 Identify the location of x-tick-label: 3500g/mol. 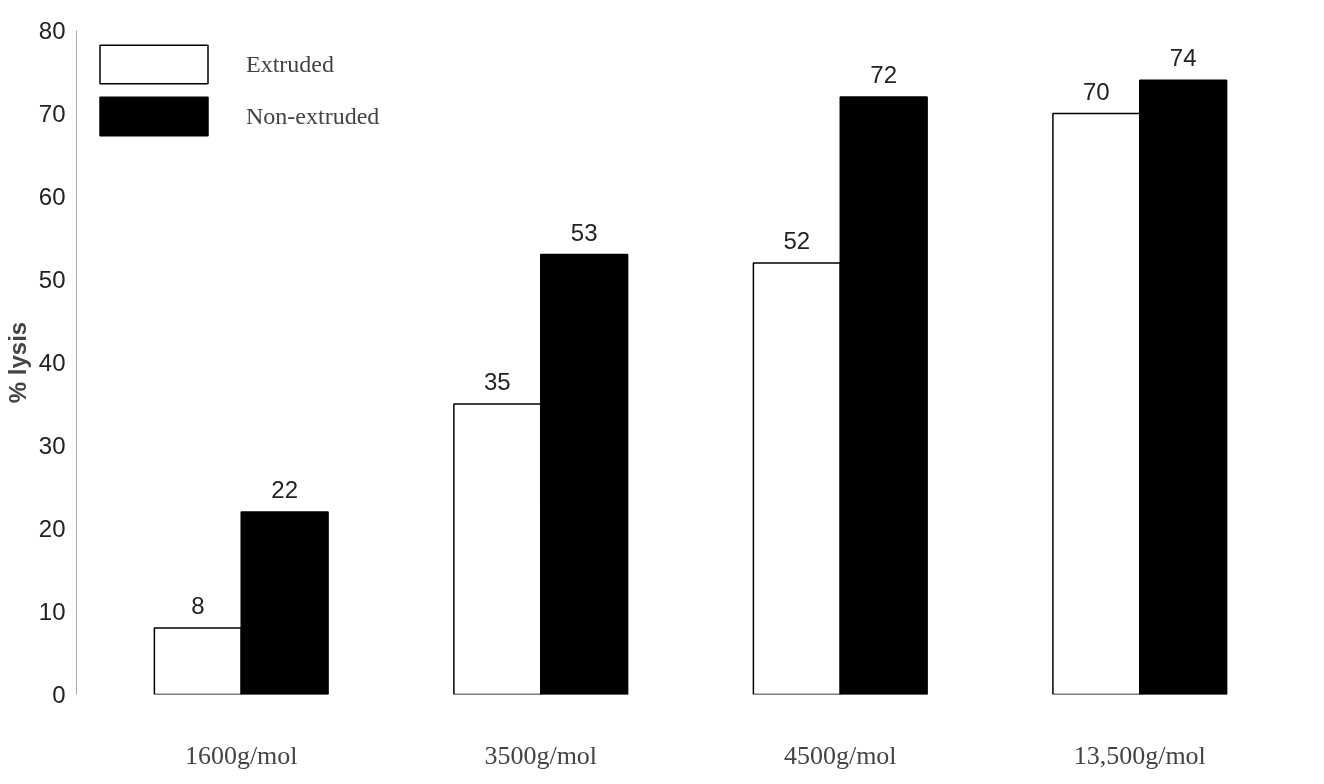
(541, 755).